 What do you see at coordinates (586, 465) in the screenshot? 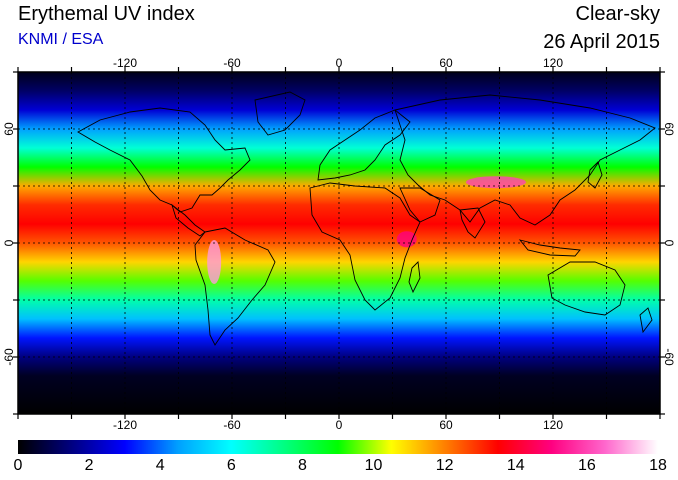
I see `colorbar-tick-label: 16` at bounding box center [586, 465].